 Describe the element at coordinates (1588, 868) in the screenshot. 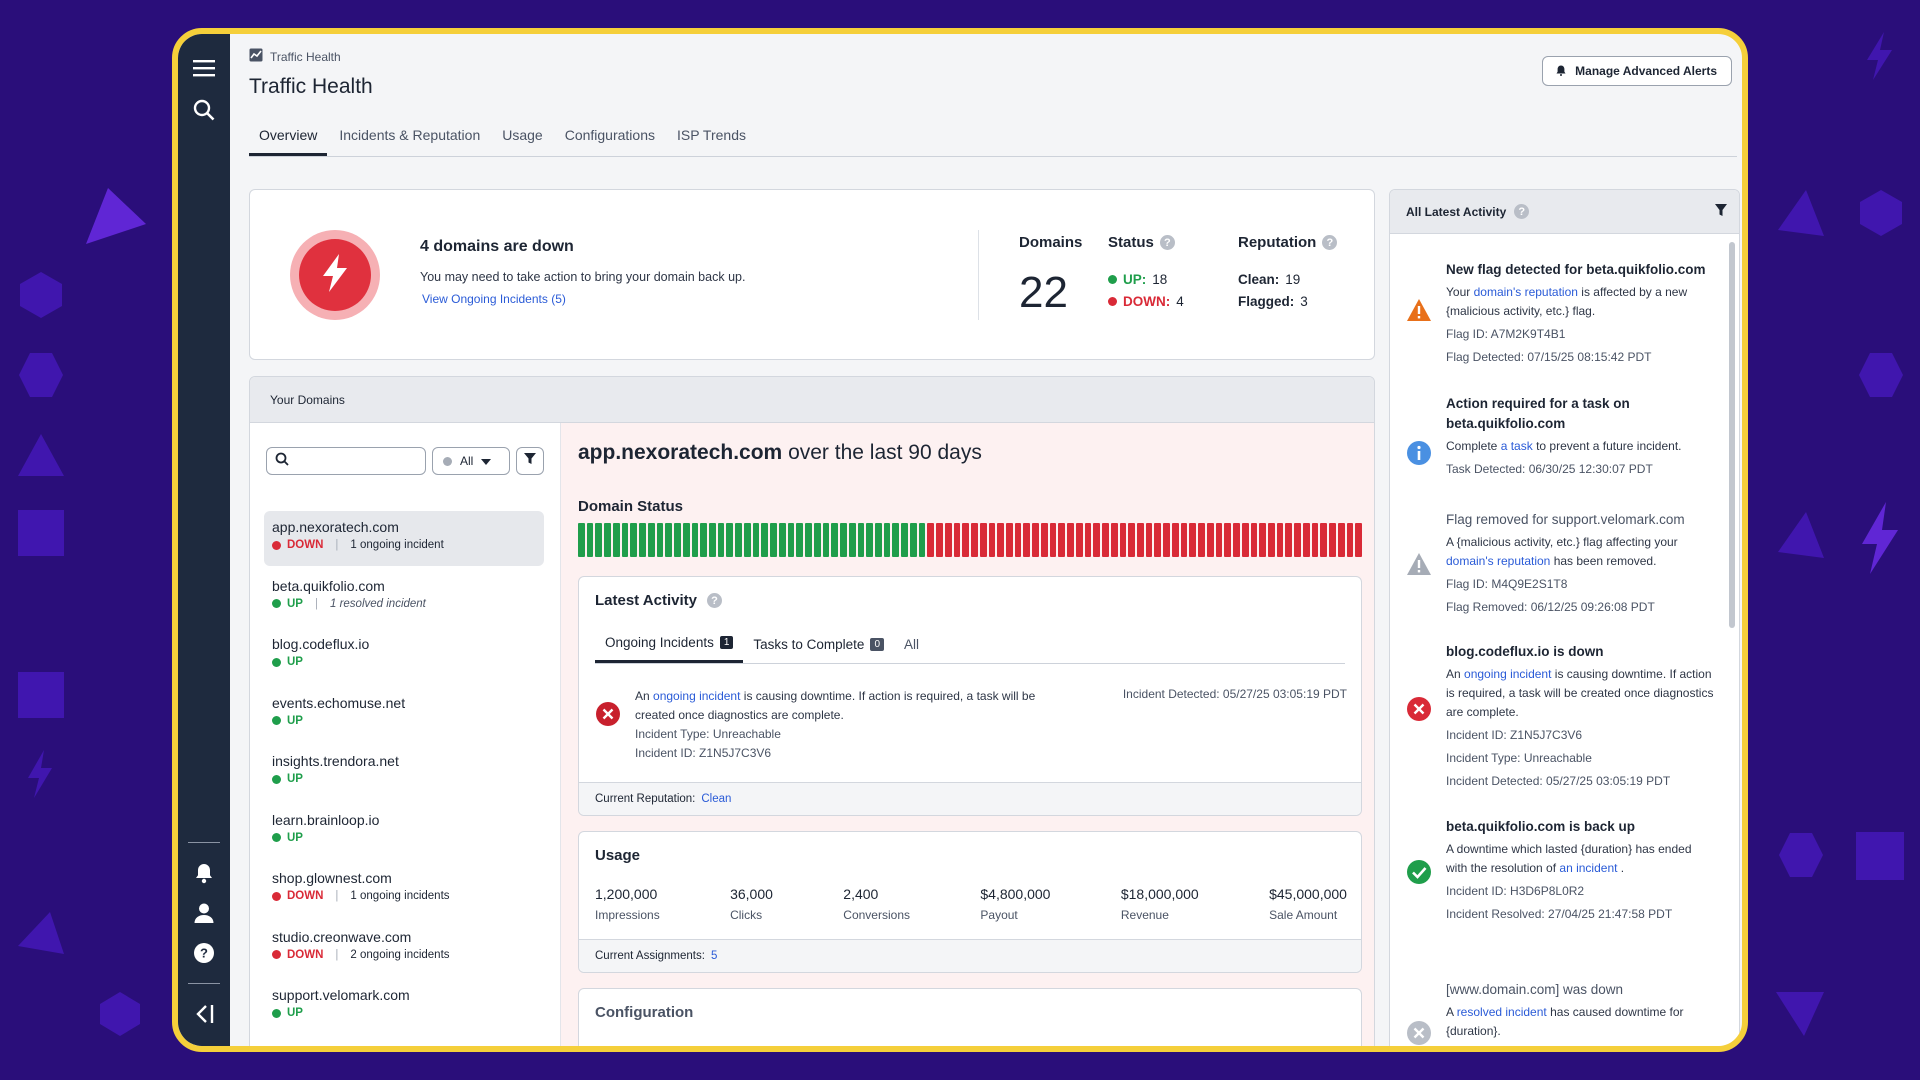

I see `activity-link: an incident` at that location.